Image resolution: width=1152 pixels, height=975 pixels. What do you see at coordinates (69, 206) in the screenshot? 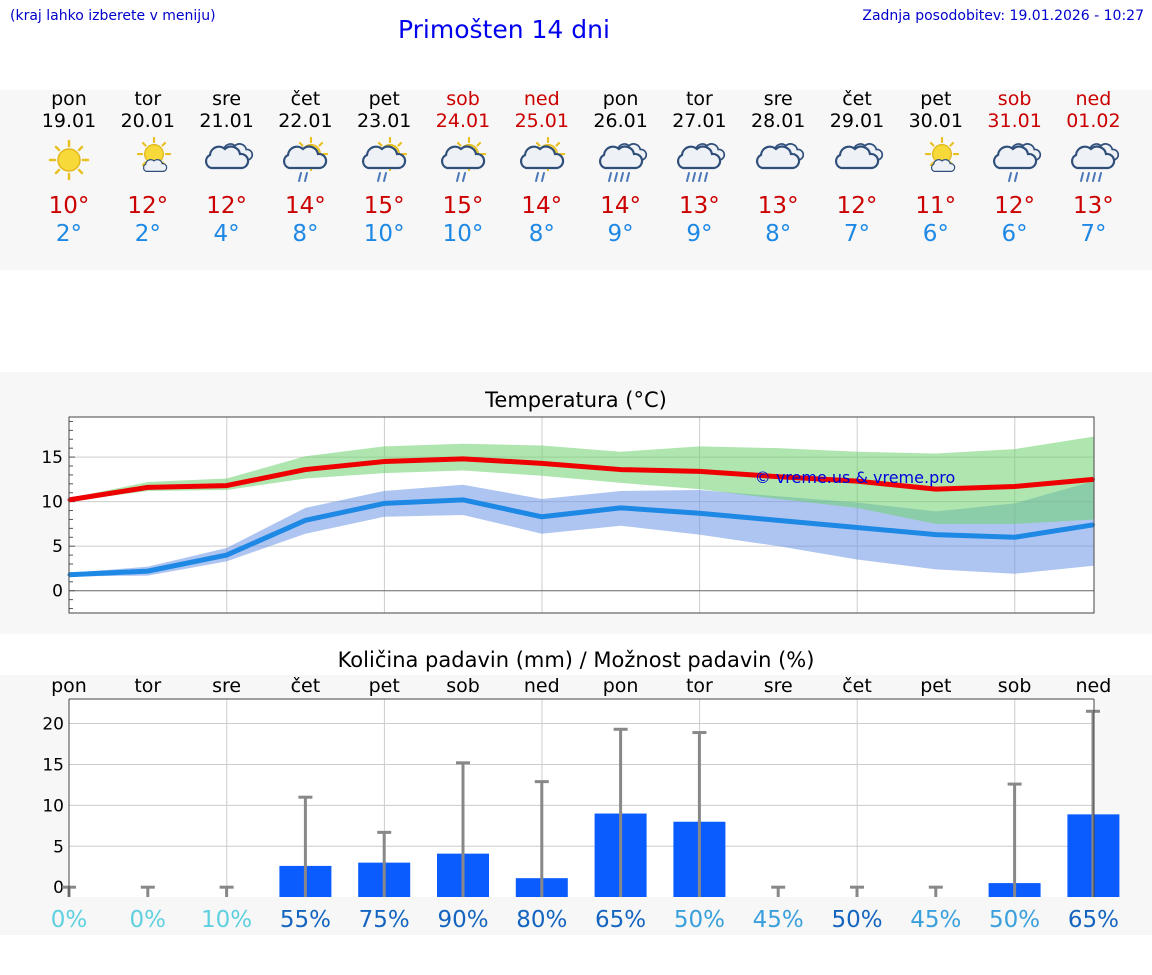
I see `temp-max: 10°` at bounding box center [69, 206].